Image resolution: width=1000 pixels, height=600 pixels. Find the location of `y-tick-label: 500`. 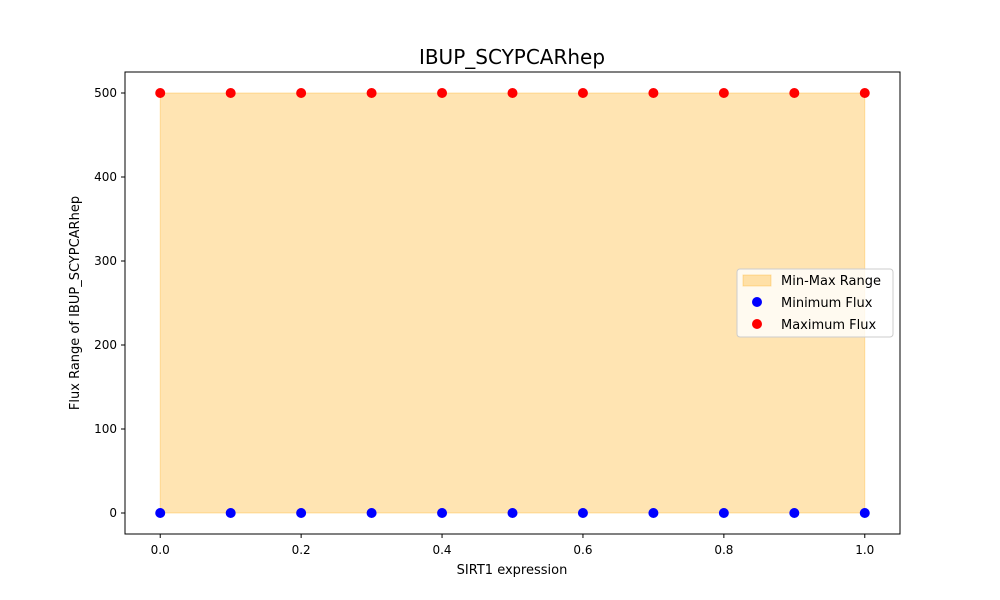

y-tick-label: 500 is located at coordinates (105, 93).